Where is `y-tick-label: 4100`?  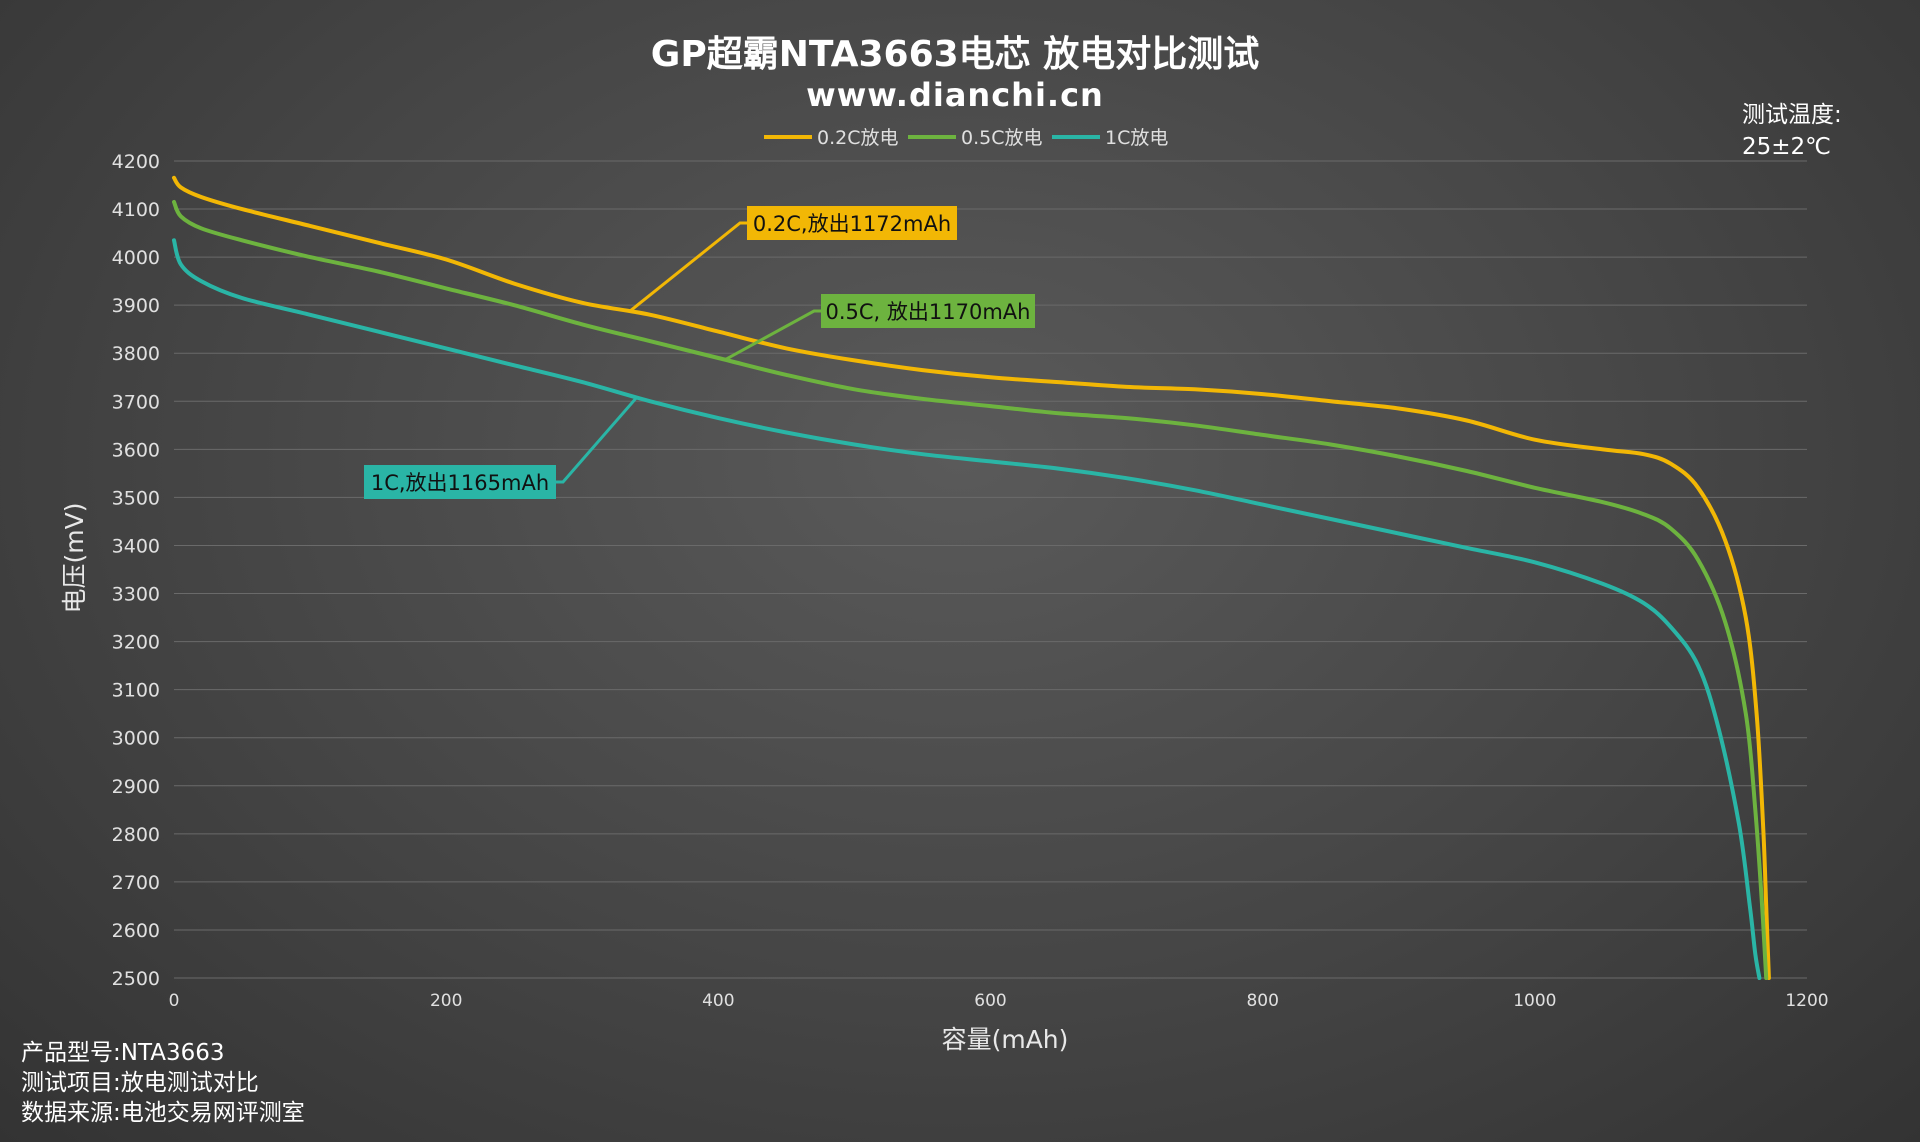
y-tick-label: 4100 is located at coordinates (136, 210).